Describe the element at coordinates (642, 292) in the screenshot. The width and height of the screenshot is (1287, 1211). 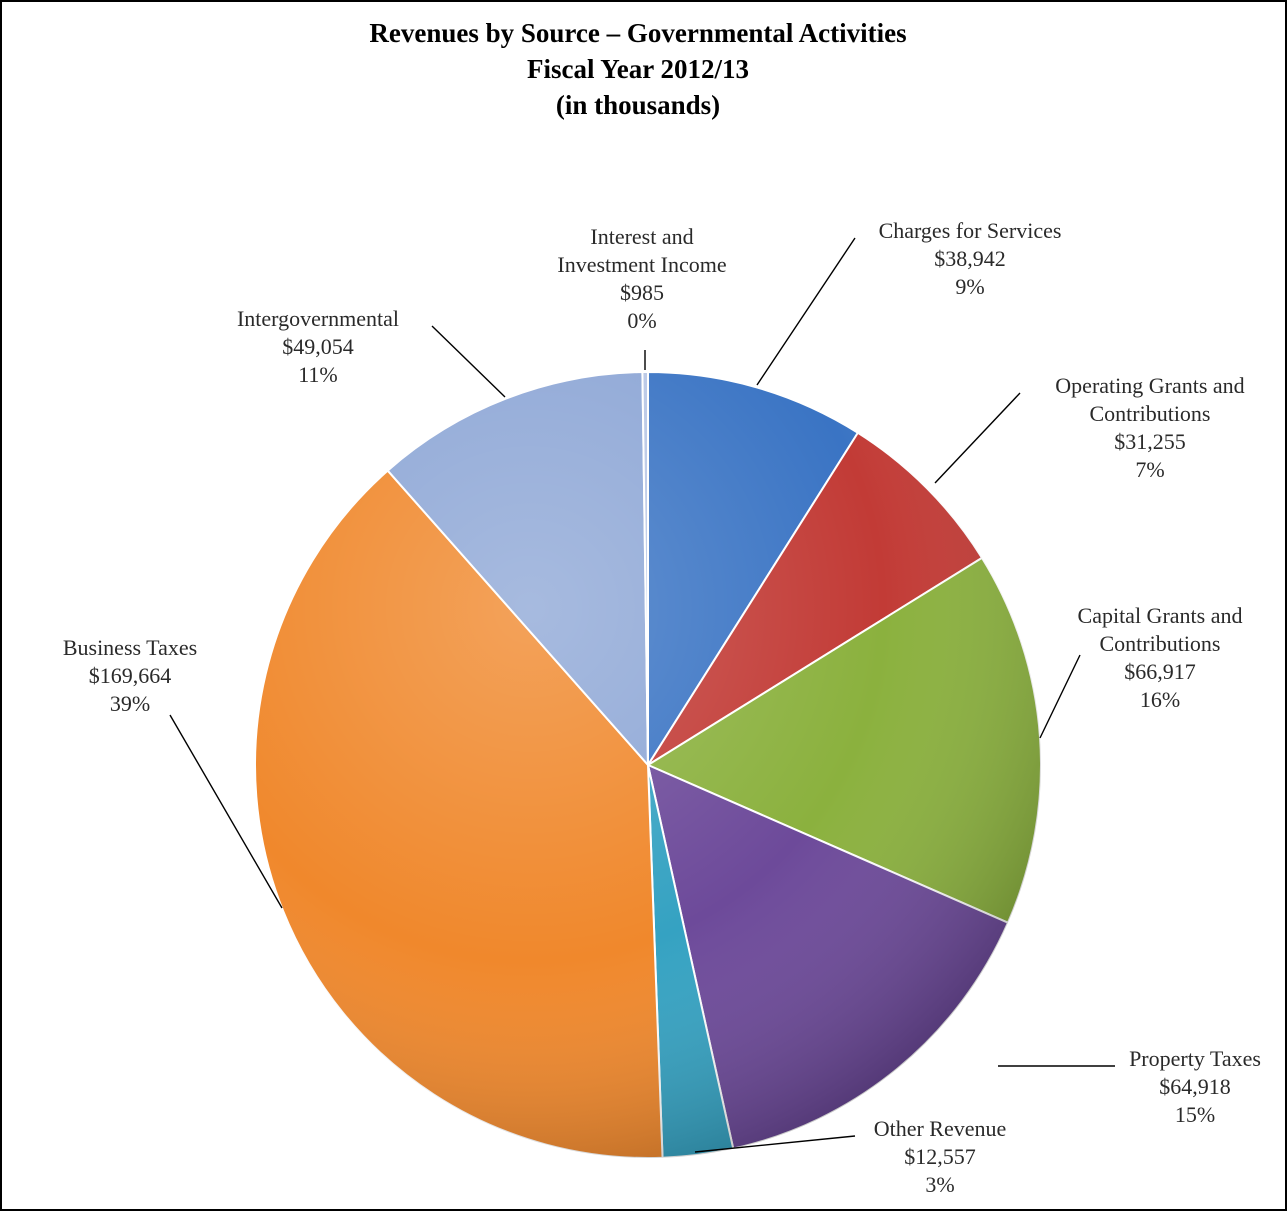
I see `slice-value-interest-and-investment-income: $985` at that location.